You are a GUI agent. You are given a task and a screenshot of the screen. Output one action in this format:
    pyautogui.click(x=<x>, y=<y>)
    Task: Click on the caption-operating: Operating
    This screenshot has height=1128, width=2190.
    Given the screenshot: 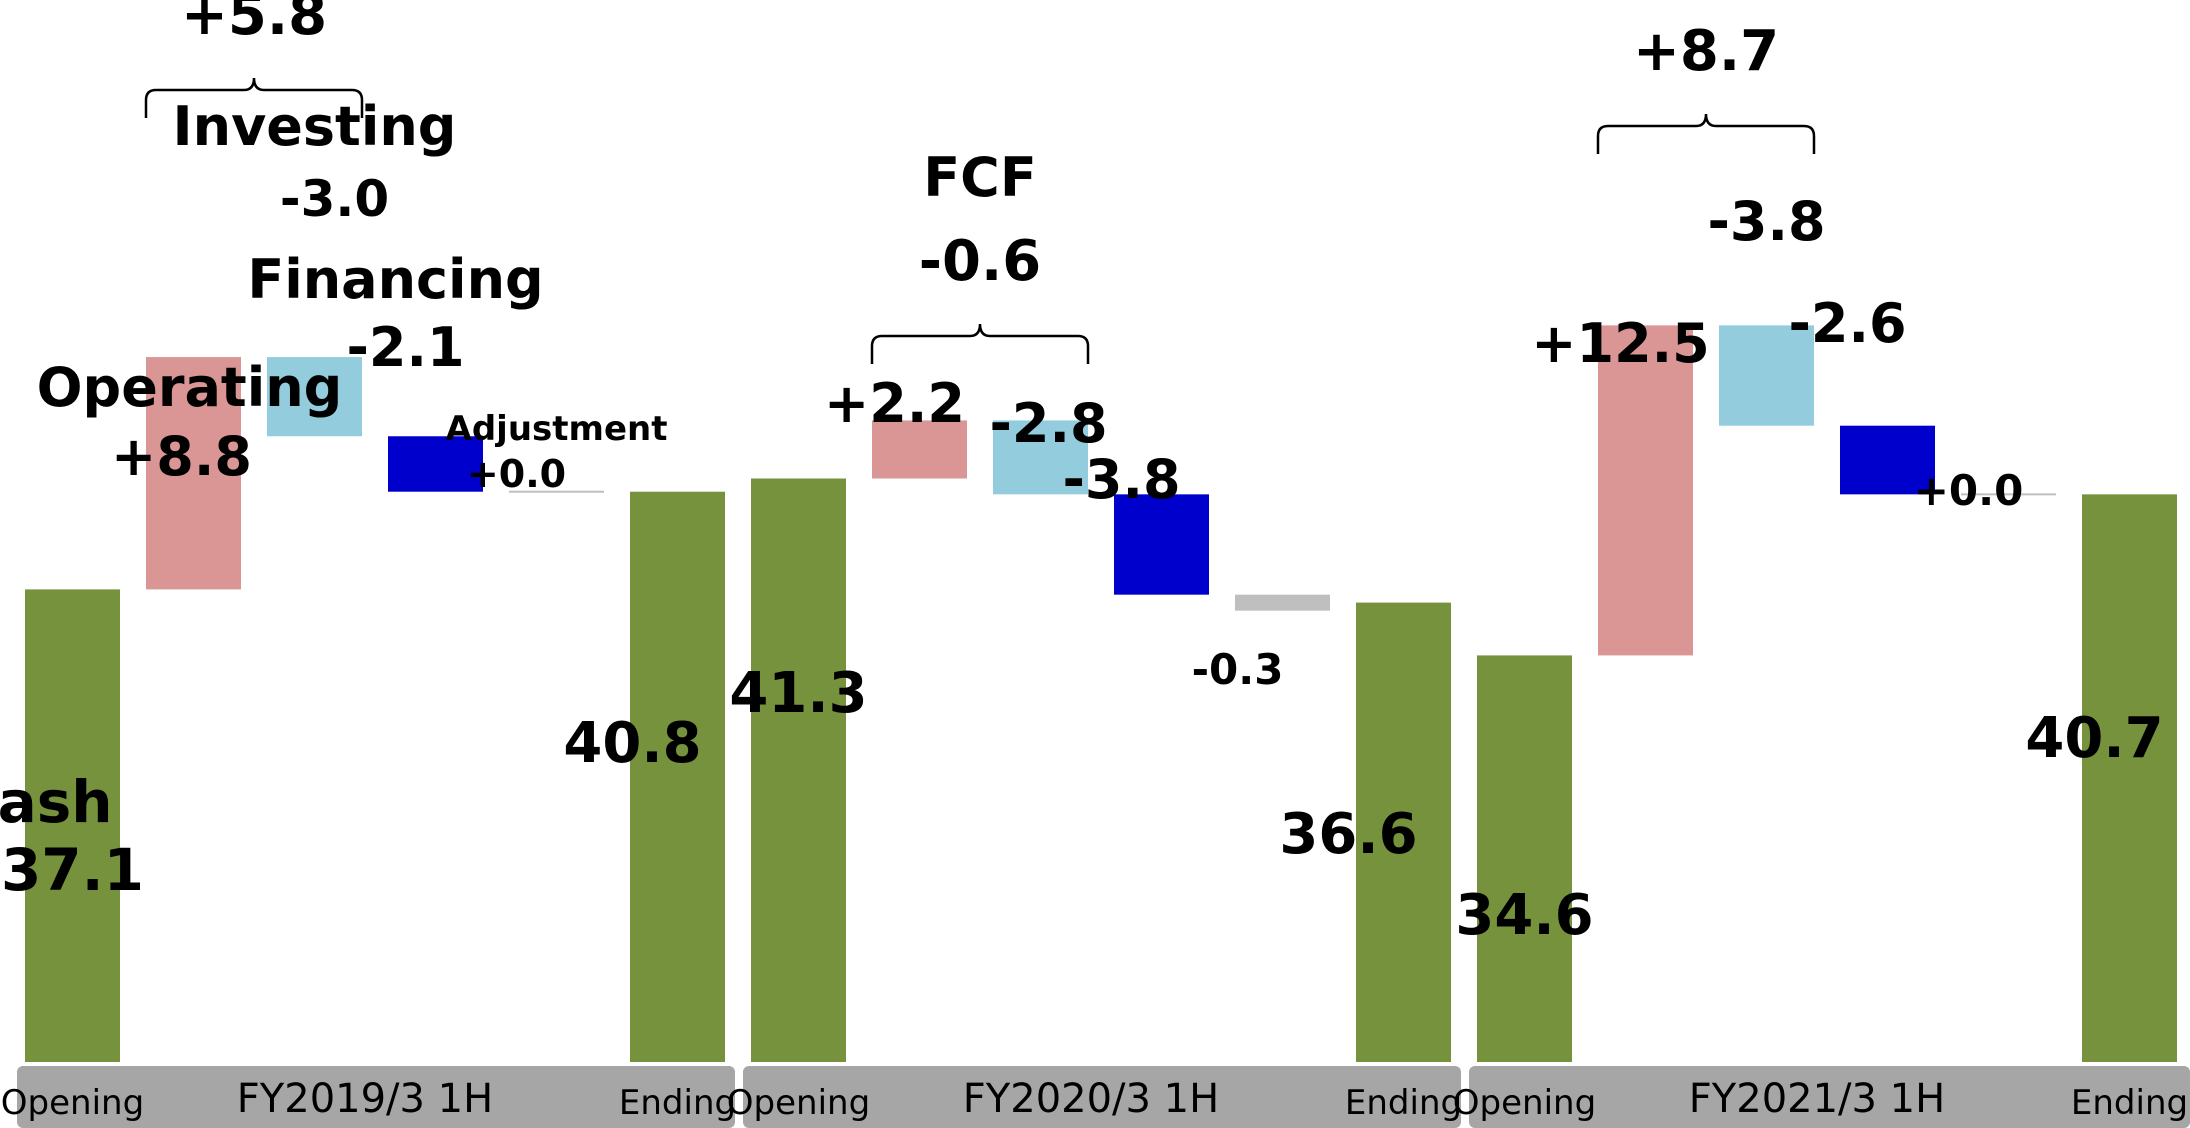 What is the action you would take?
    pyautogui.click(x=190, y=387)
    